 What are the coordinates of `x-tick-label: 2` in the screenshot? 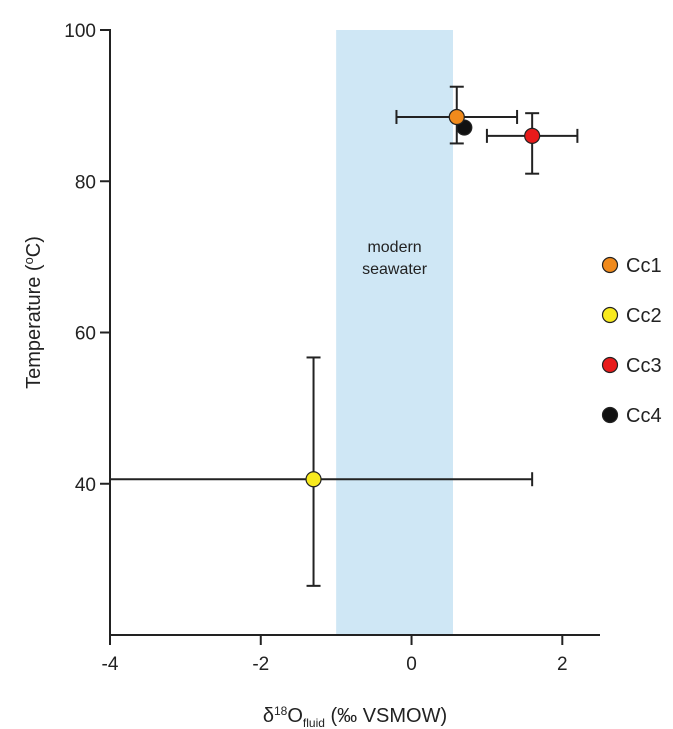 It's located at (562, 664).